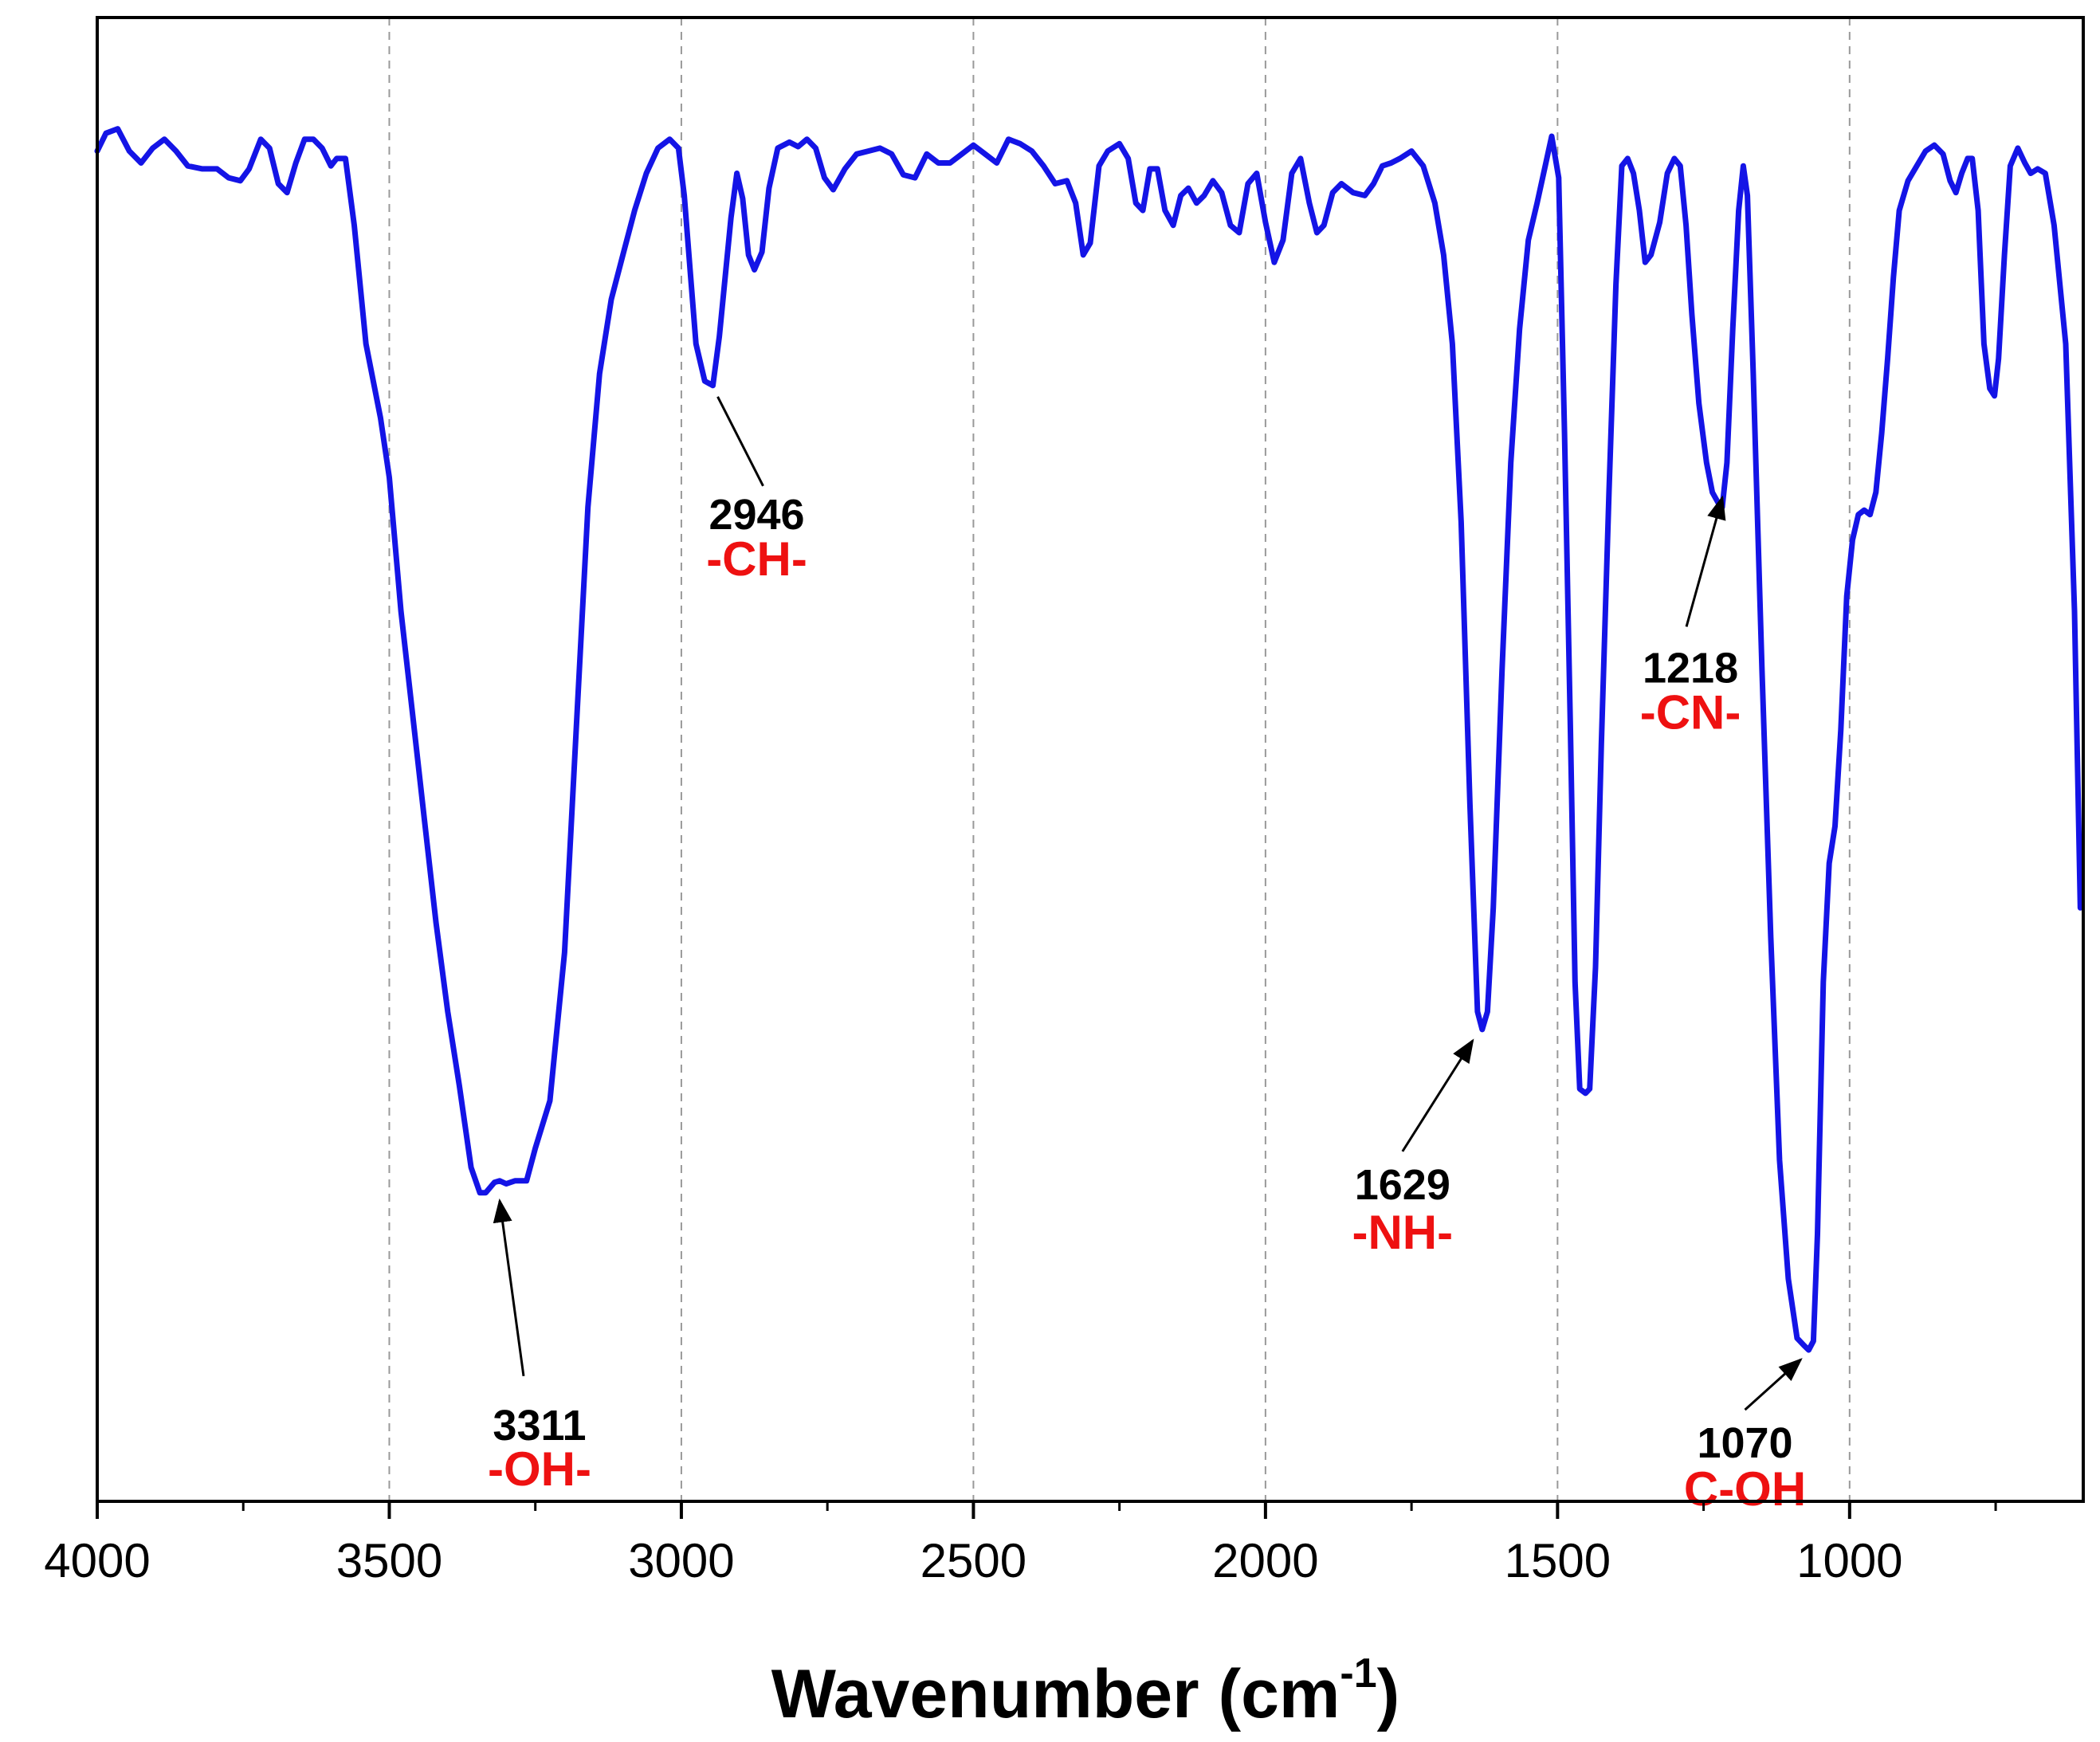 The height and width of the screenshot is (1742, 2100). Describe the element at coordinates (539, 1469) in the screenshot. I see `group-label-3311: -OH-` at that location.